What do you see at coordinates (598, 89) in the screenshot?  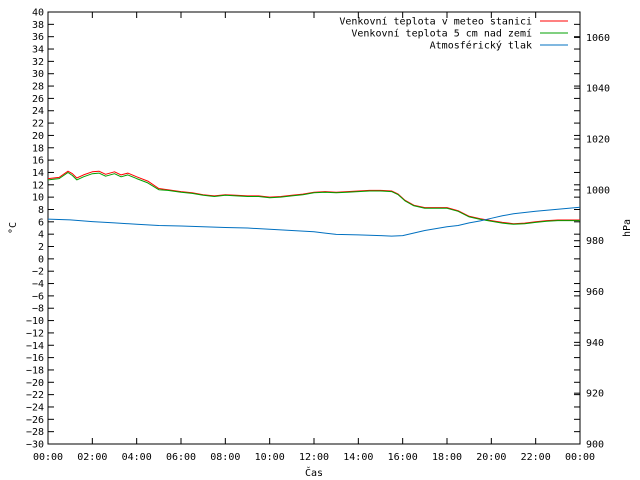 I see `y-right-tick-label: 1040` at bounding box center [598, 89].